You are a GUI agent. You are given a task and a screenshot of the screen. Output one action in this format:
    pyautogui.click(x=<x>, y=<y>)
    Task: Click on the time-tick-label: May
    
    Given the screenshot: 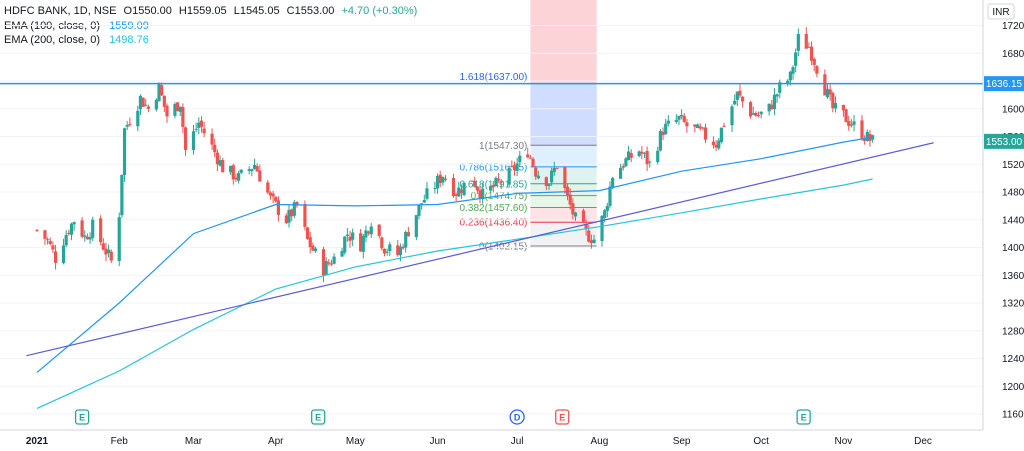 What is the action you would take?
    pyautogui.click(x=355, y=441)
    